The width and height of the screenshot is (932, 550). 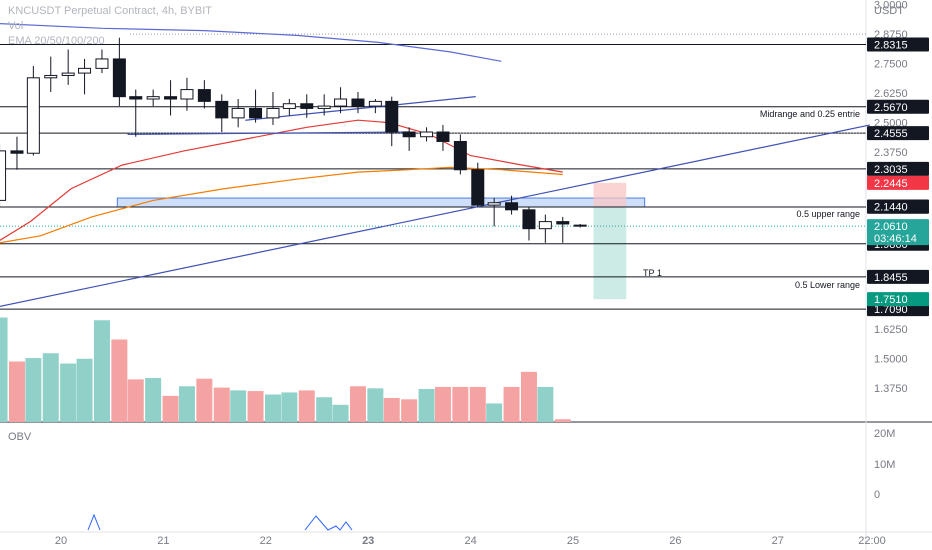 I want to click on ema-legend: EMA 20/50/100/200, so click(x=56, y=41).